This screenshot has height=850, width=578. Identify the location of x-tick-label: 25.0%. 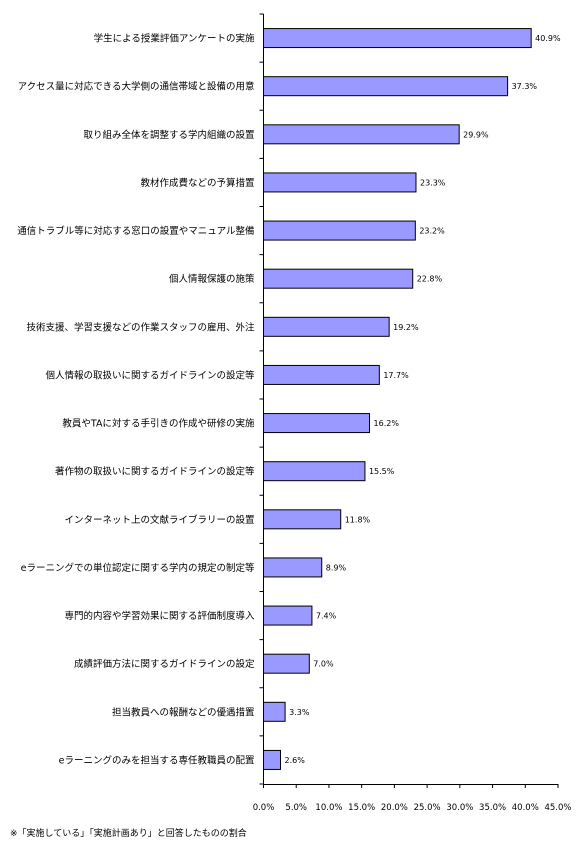
(427, 808).